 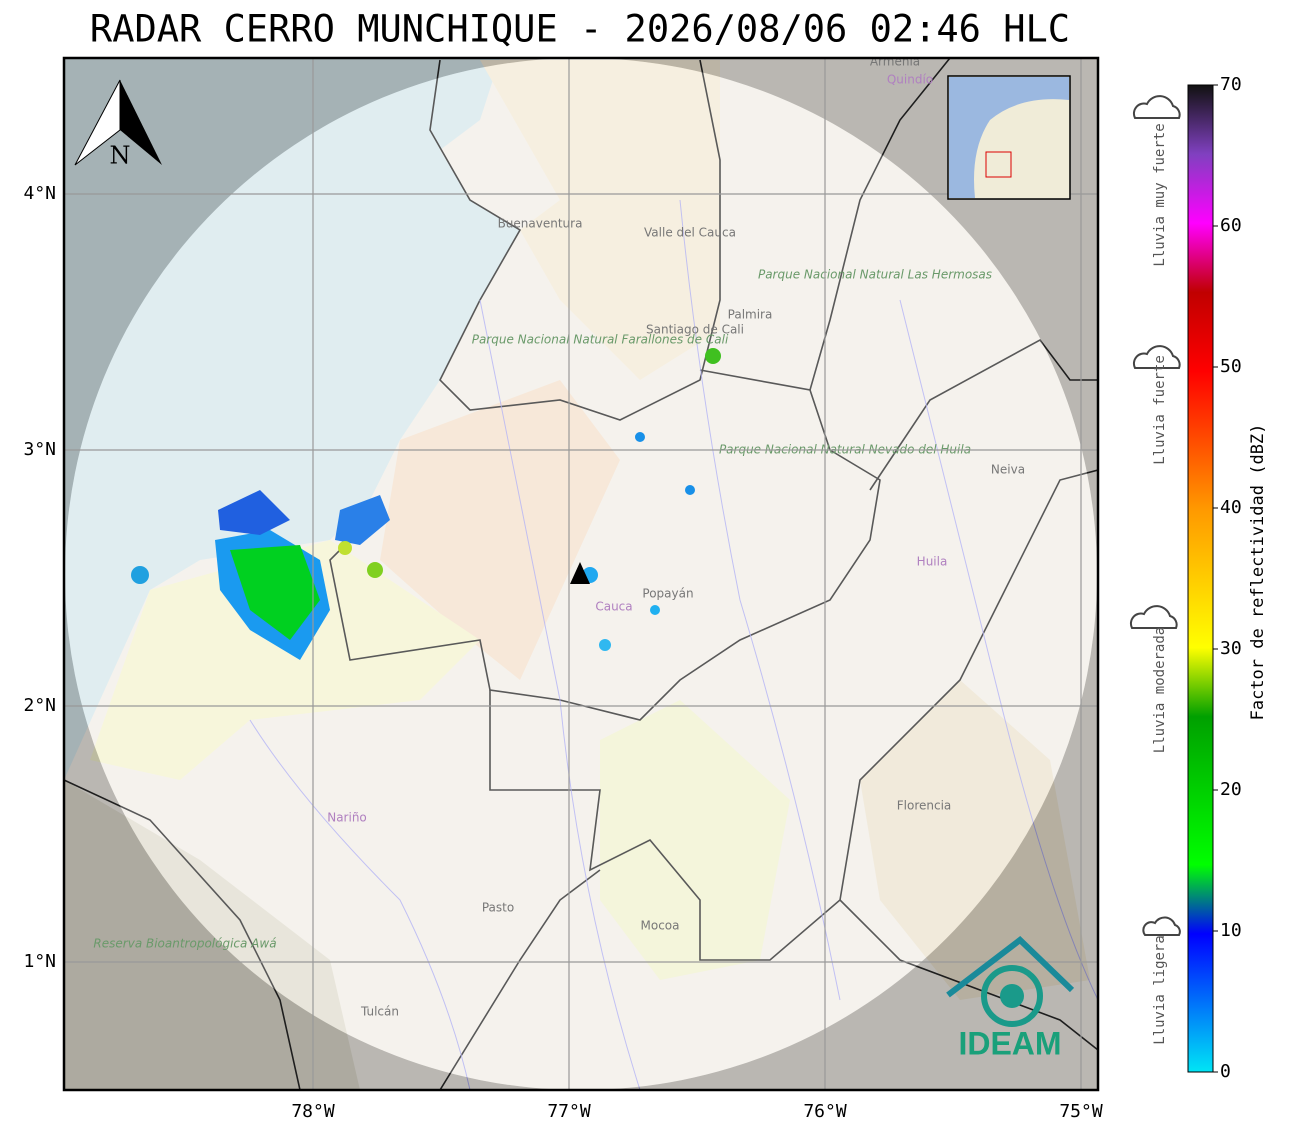 What do you see at coordinates (910, 80) in the screenshot?
I see `place-label: Quindío` at bounding box center [910, 80].